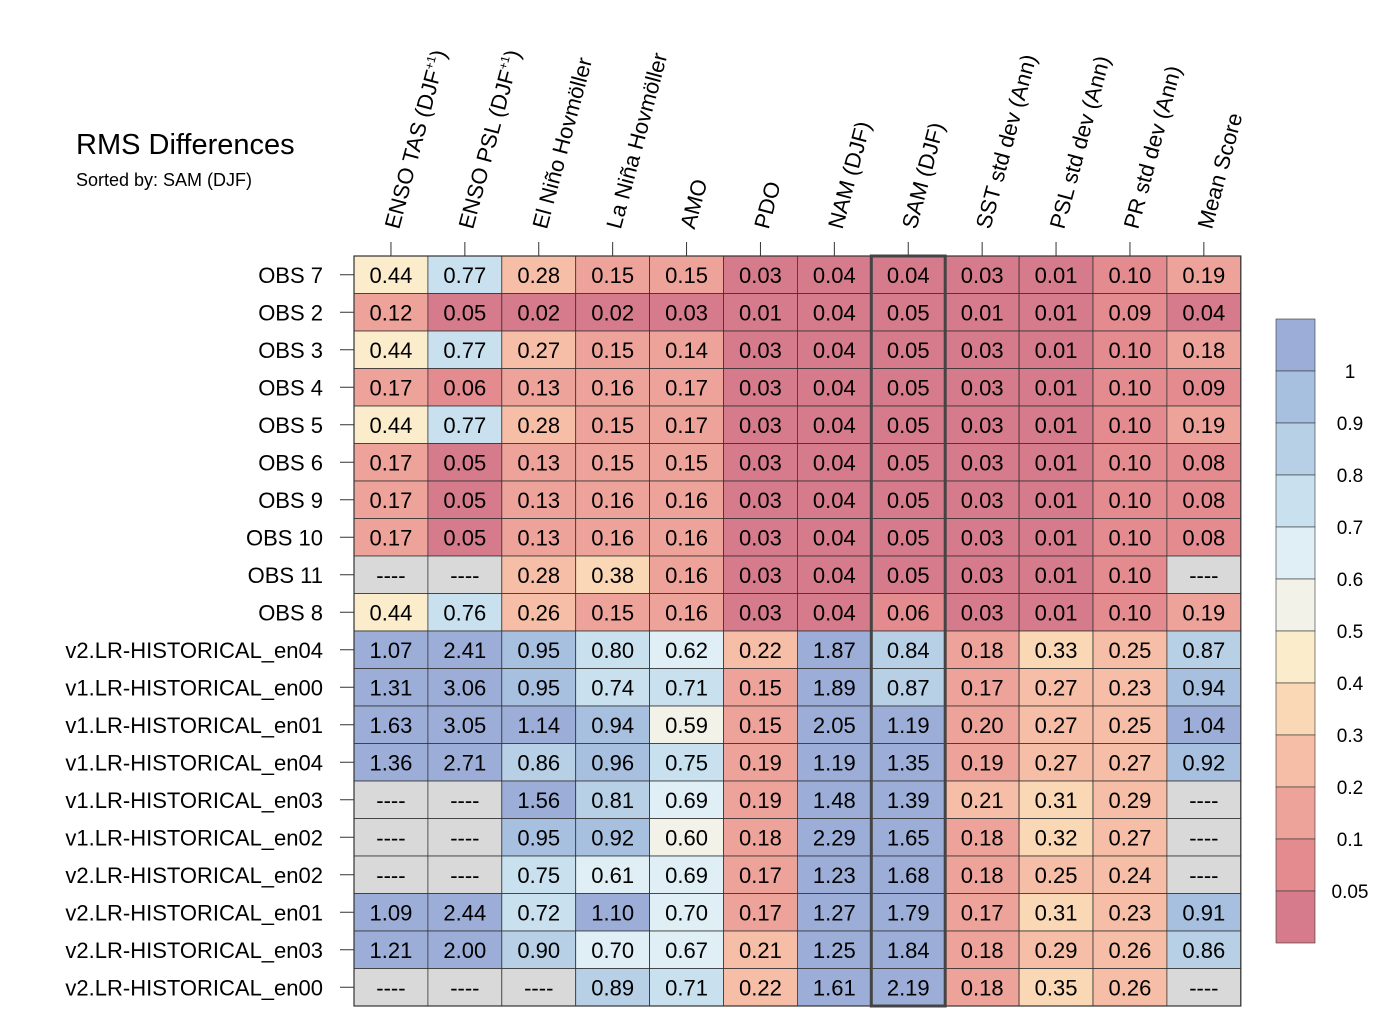 The width and height of the screenshot is (1391, 1026). What do you see at coordinates (416, 139) in the screenshot?
I see `column-header: ENSO TAS (DJF+1)` at bounding box center [416, 139].